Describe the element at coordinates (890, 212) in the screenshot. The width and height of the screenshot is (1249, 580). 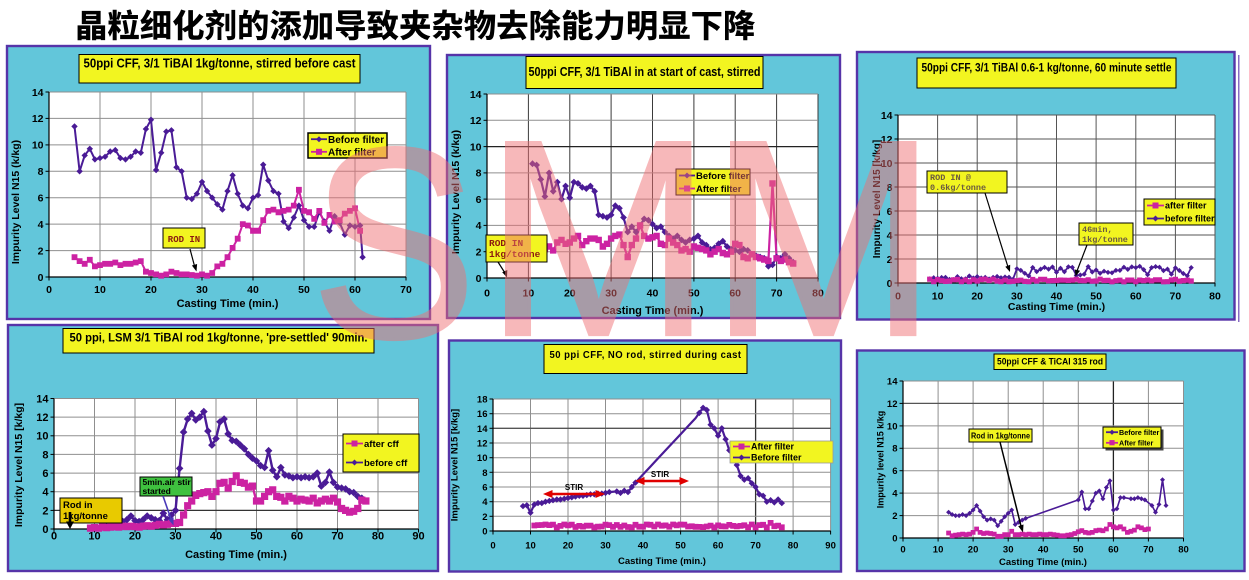
I see `svg-text: 6` at that location.